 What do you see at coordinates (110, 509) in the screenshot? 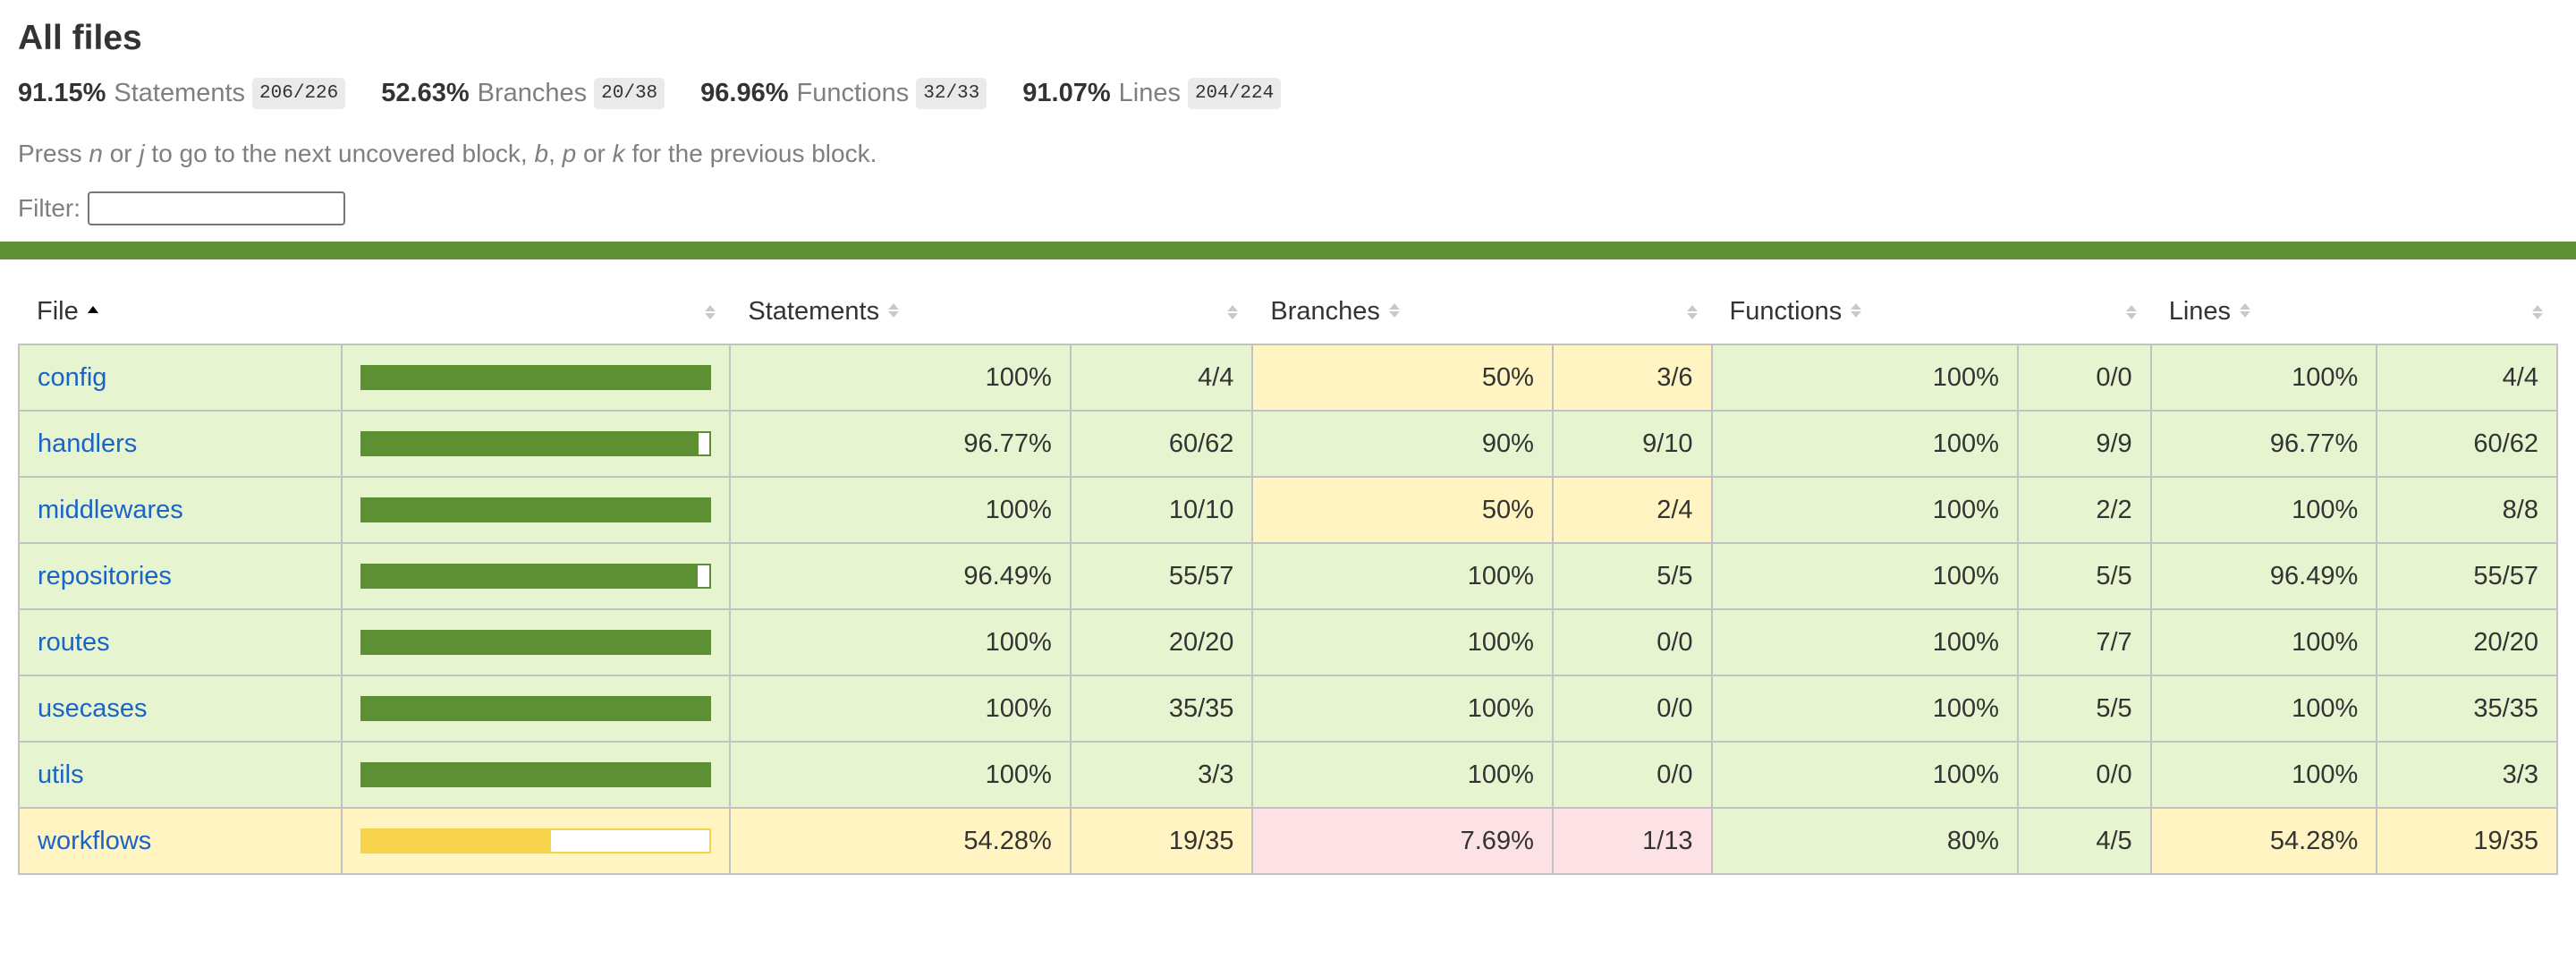
I see `file-link: middlewares` at bounding box center [110, 509].